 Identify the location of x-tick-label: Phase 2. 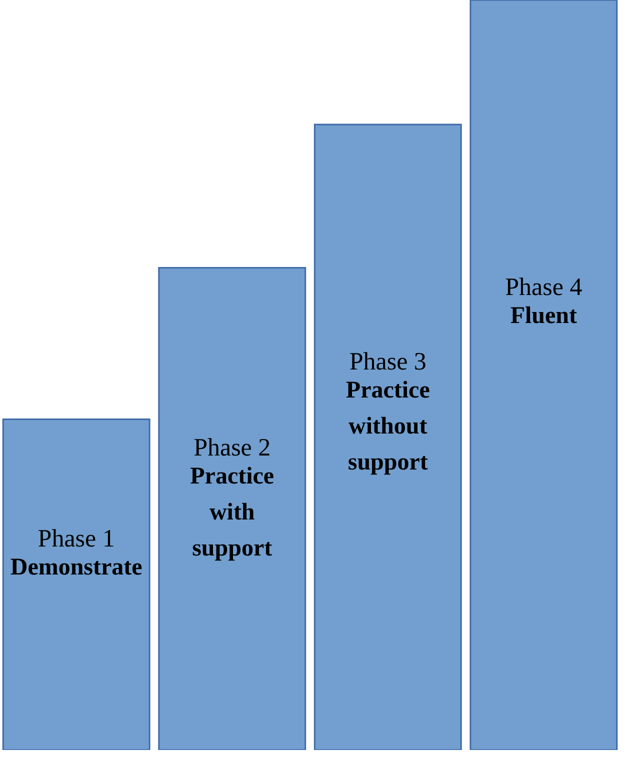
(232, 448).